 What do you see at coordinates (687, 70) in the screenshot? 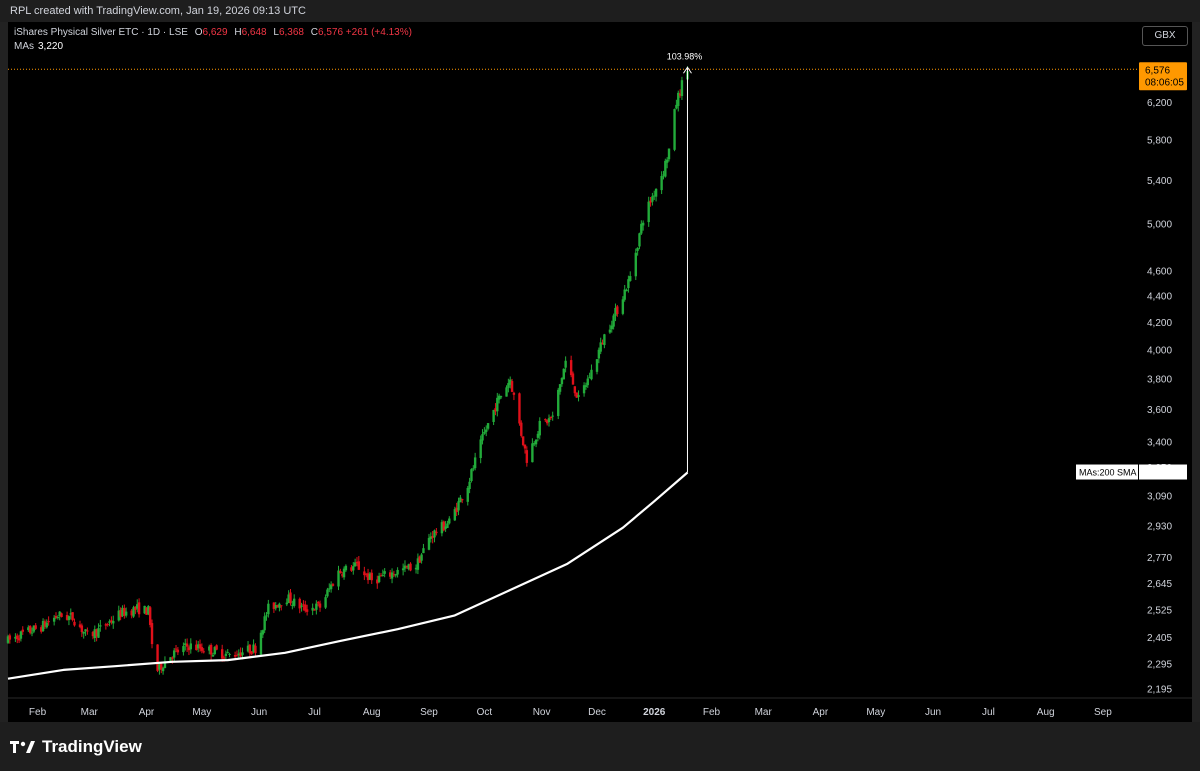
I see `measure-arrow-head` at bounding box center [687, 70].